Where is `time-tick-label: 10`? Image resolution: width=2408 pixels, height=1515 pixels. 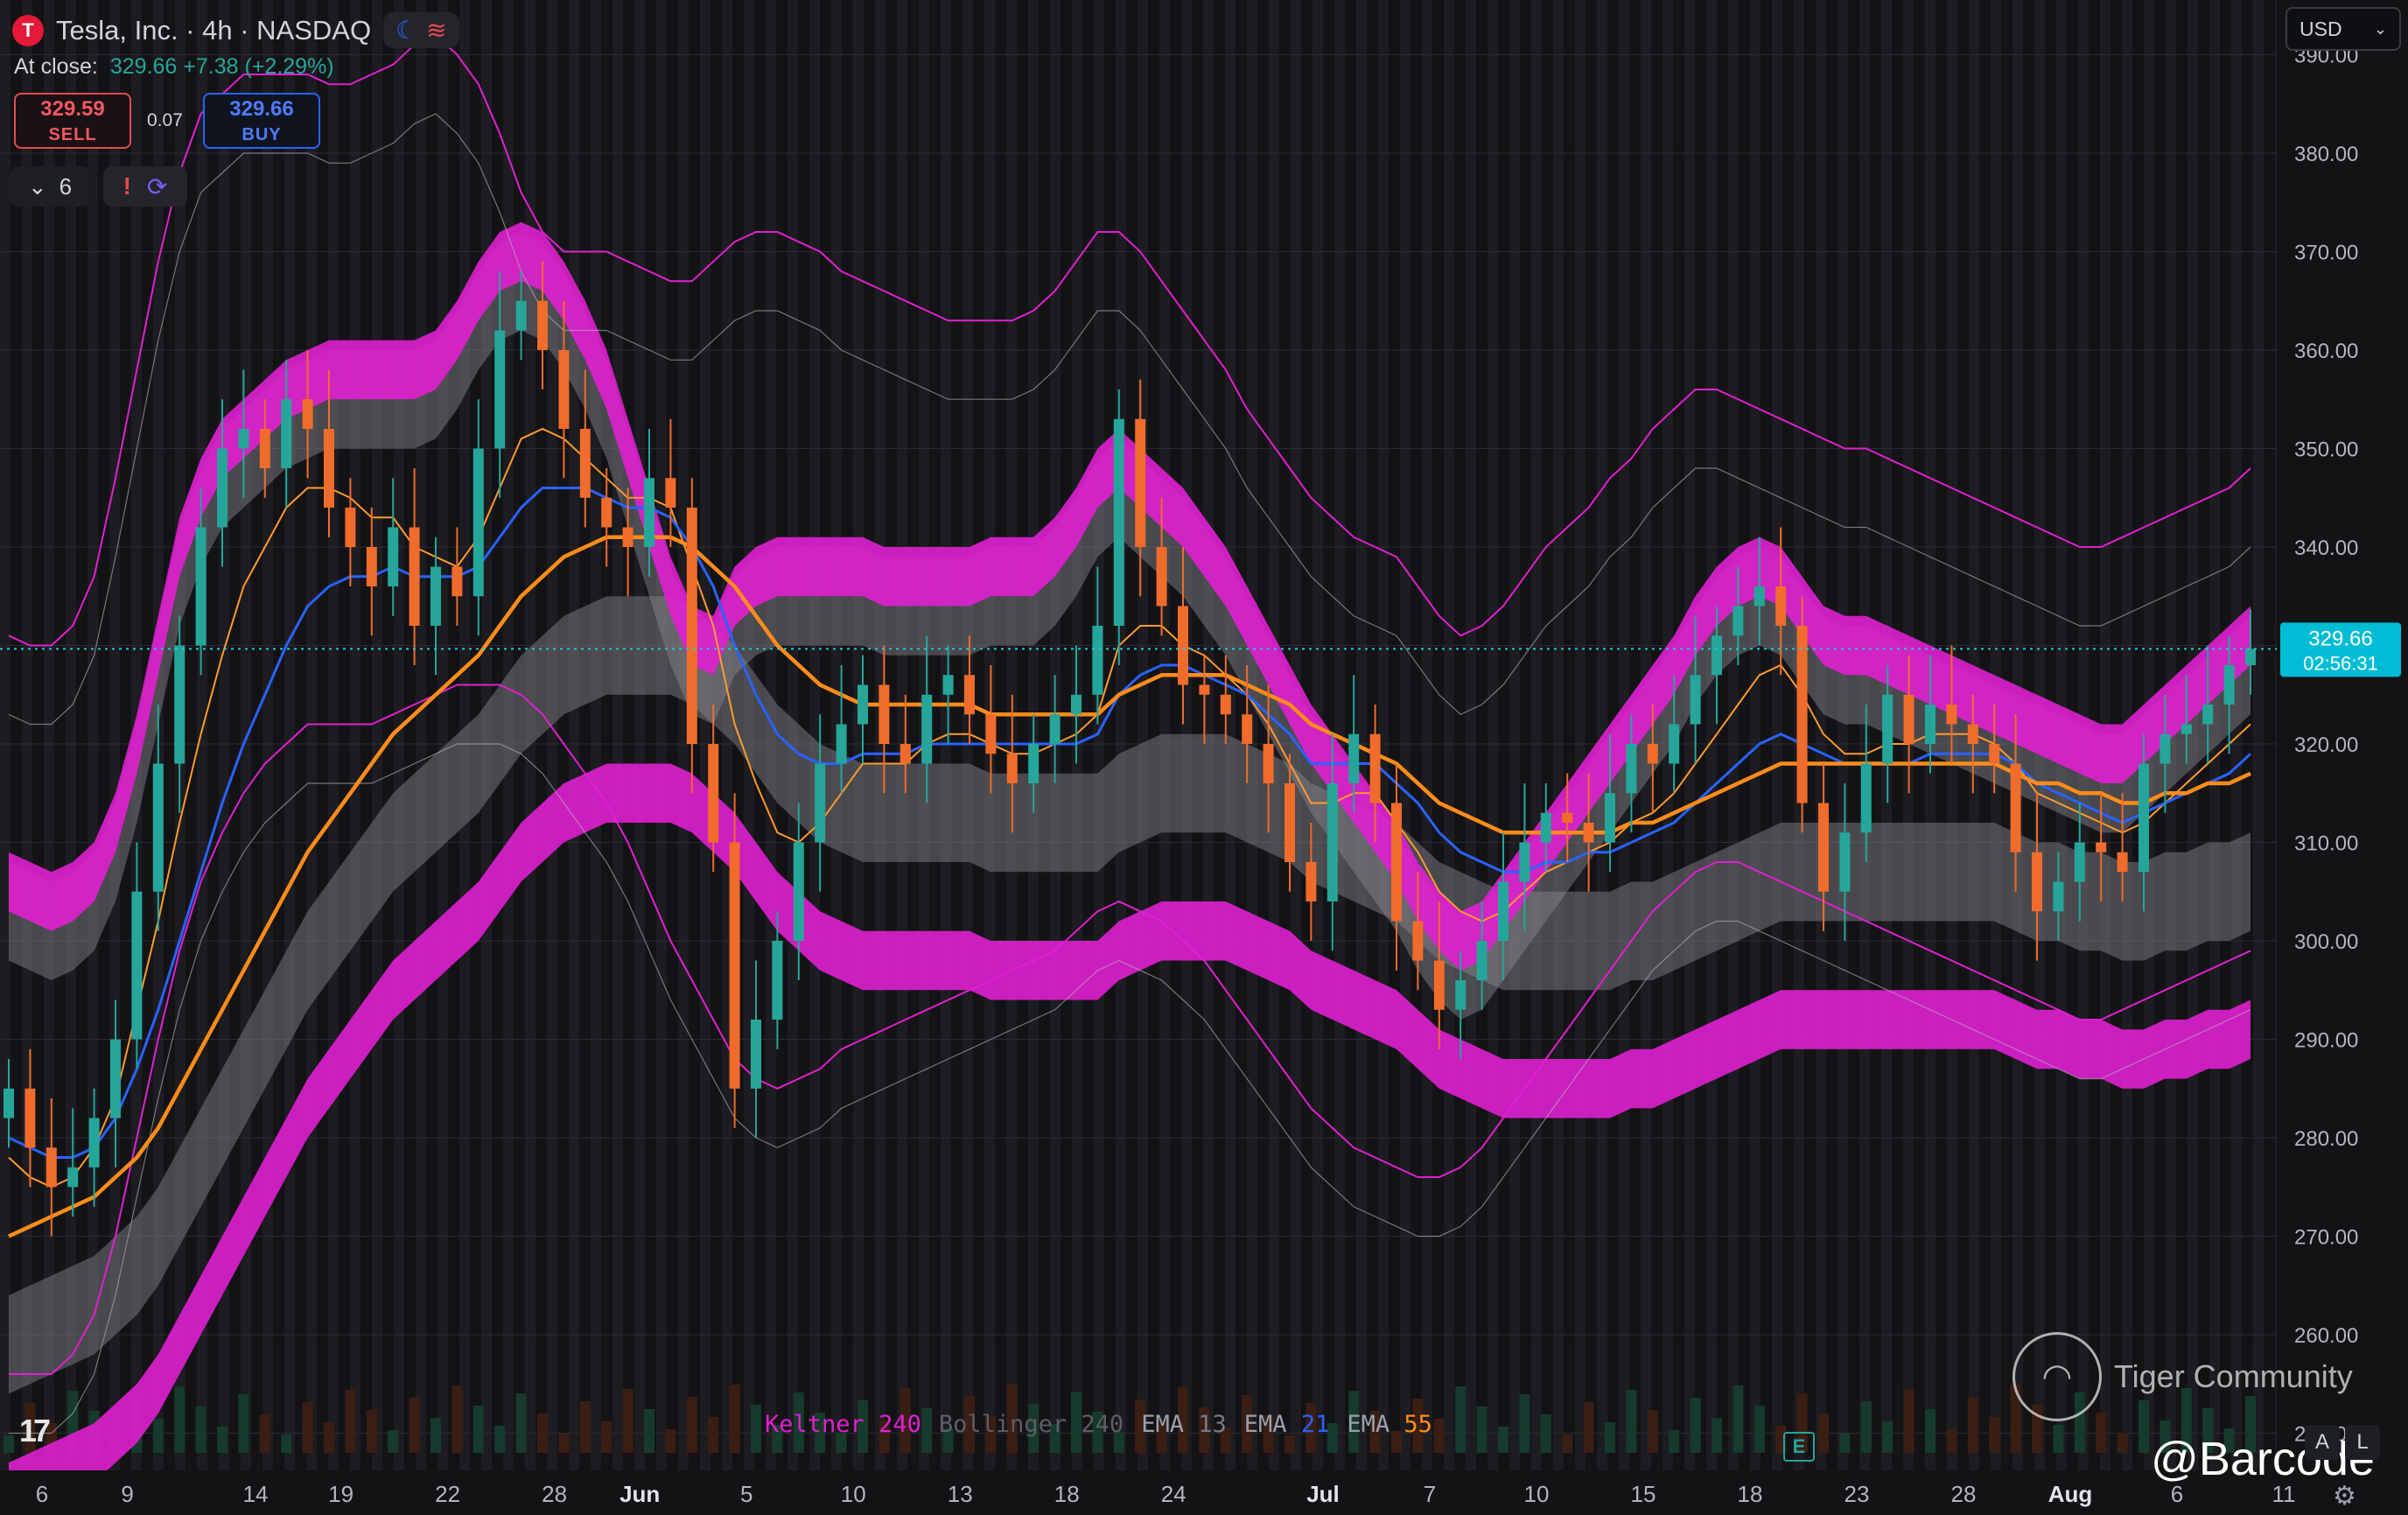
time-tick-label: 10 is located at coordinates (1537, 1494).